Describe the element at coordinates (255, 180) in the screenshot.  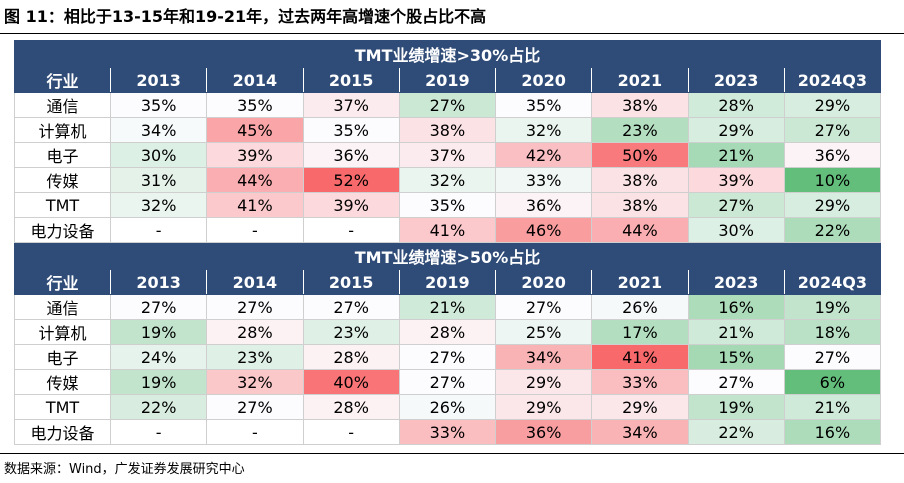
I see `heatmap-cell: 44%` at that location.